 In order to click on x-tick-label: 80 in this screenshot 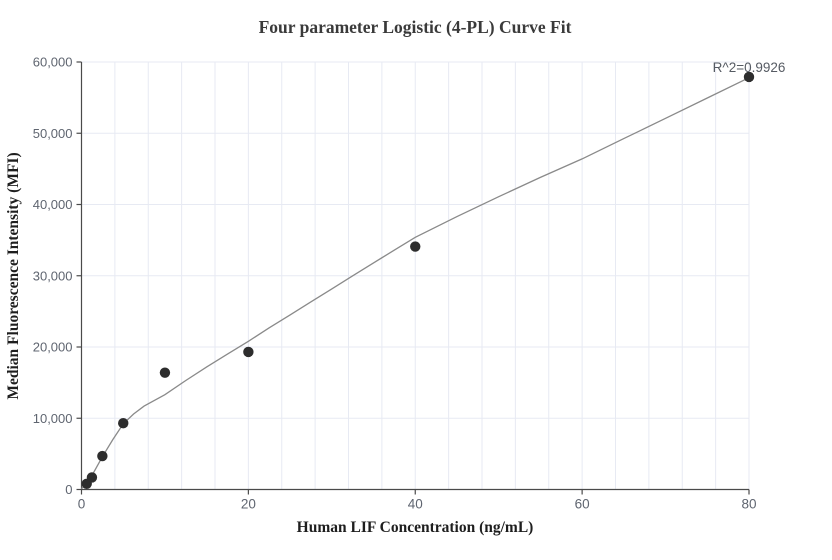, I will do `click(748, 504)`.